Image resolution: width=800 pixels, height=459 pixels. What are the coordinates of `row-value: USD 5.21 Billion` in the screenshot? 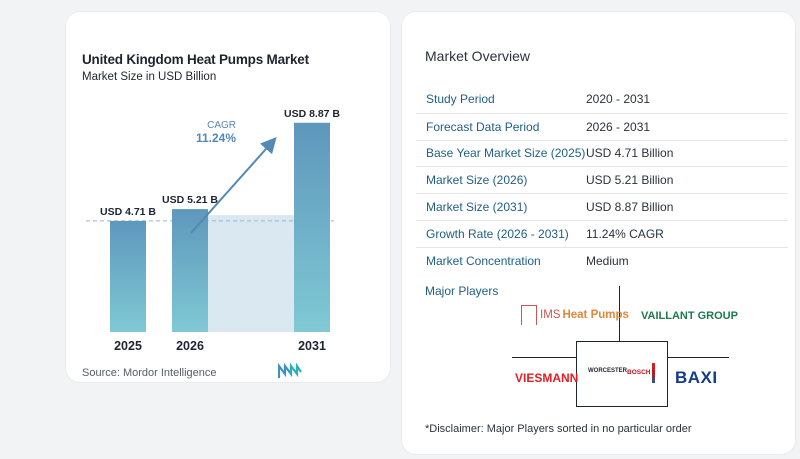 It's located at (630, 180).